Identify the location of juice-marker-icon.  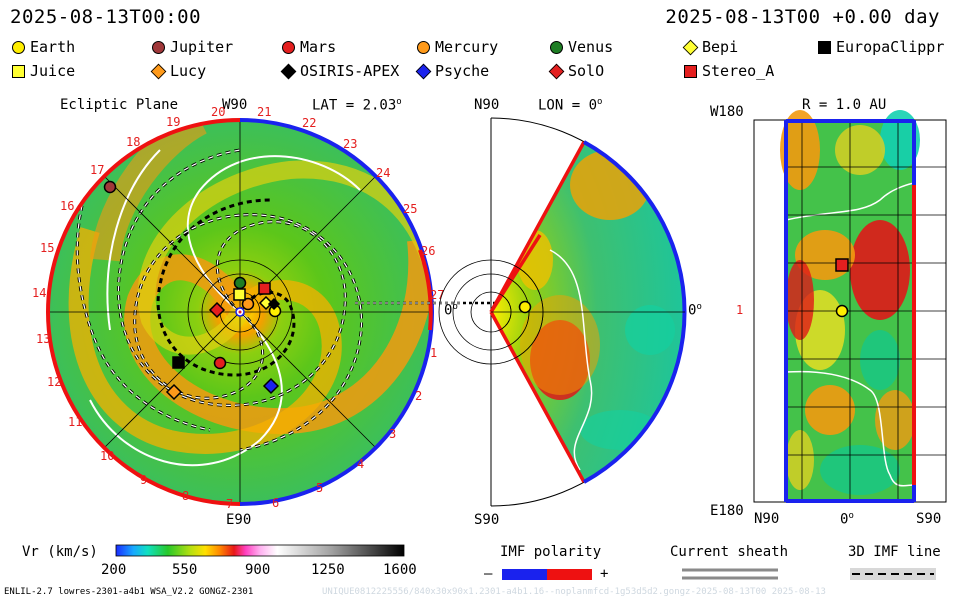
(239, 294).